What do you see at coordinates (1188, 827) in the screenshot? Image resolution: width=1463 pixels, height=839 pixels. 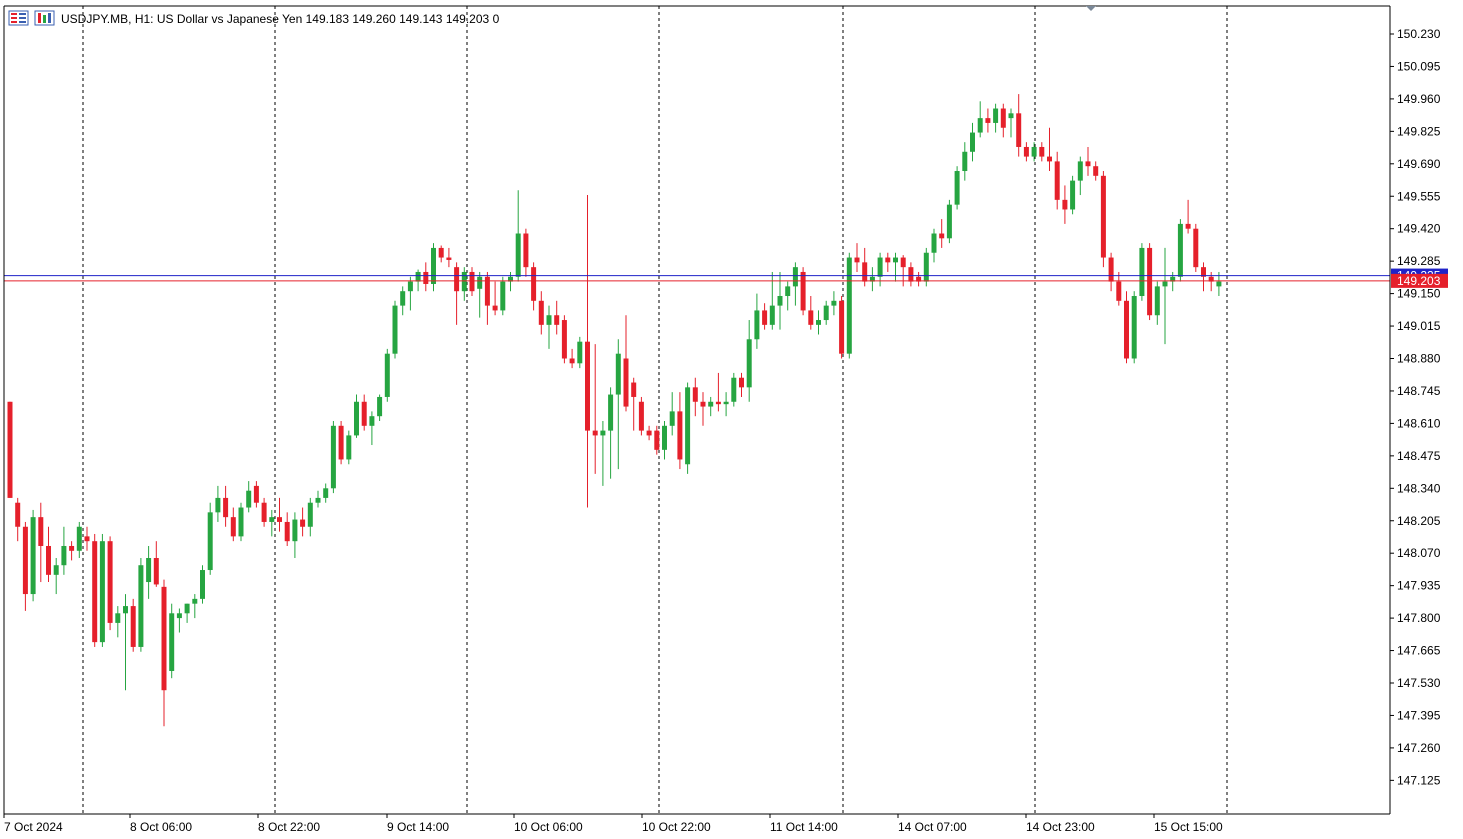 I see `time-tick-label: 15 Oct 15:00` at bounding box center [1188, 827].